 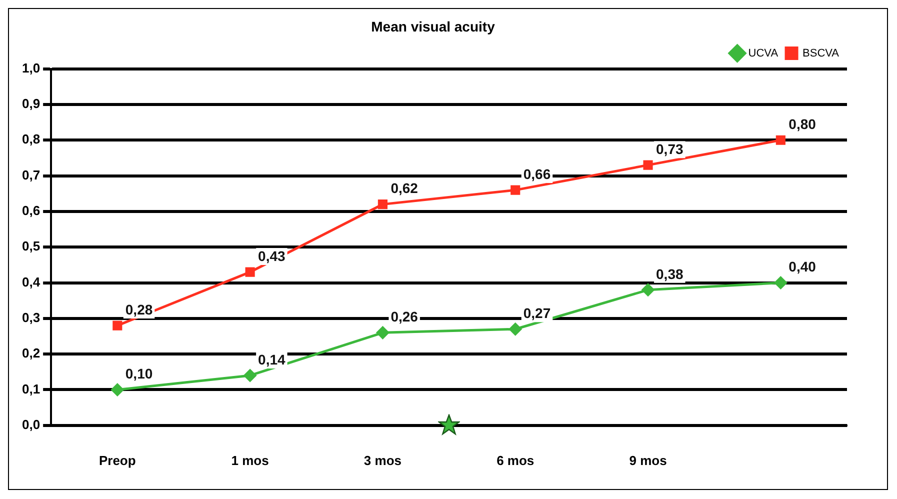 I want to click on x-tick-label: 1 mos, so click(x=250, y=460).